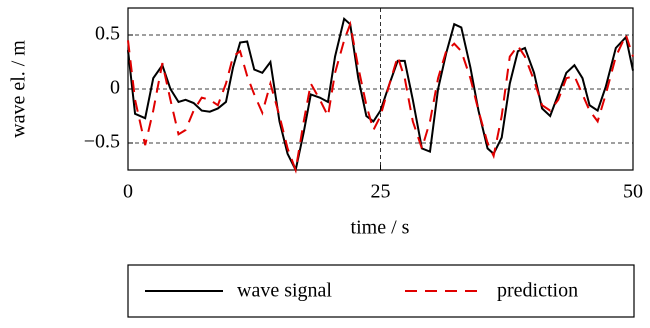  Describe the element at coordinates (284, 291) in the screenshot. I see `legend-label: wave signal` at that location.